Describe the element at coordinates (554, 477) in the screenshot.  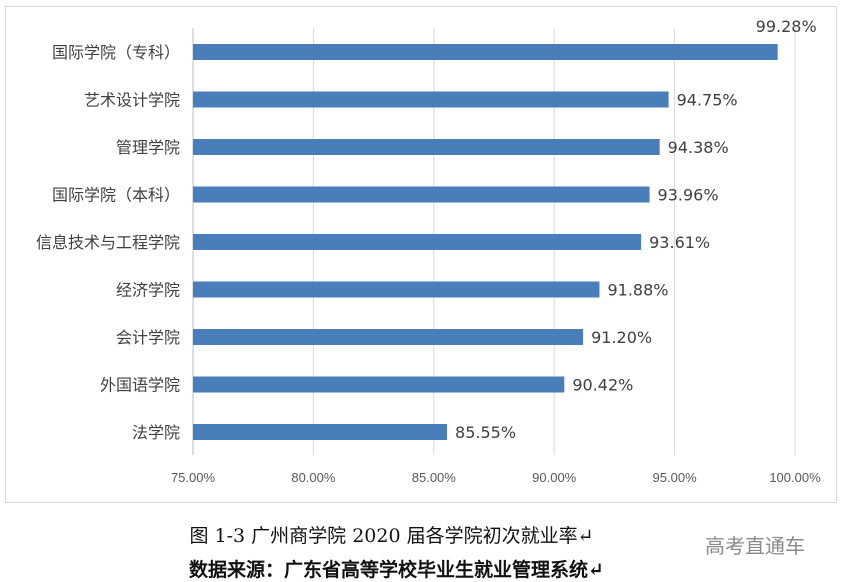
I see `x-tick-label: 90.00%` at that location.